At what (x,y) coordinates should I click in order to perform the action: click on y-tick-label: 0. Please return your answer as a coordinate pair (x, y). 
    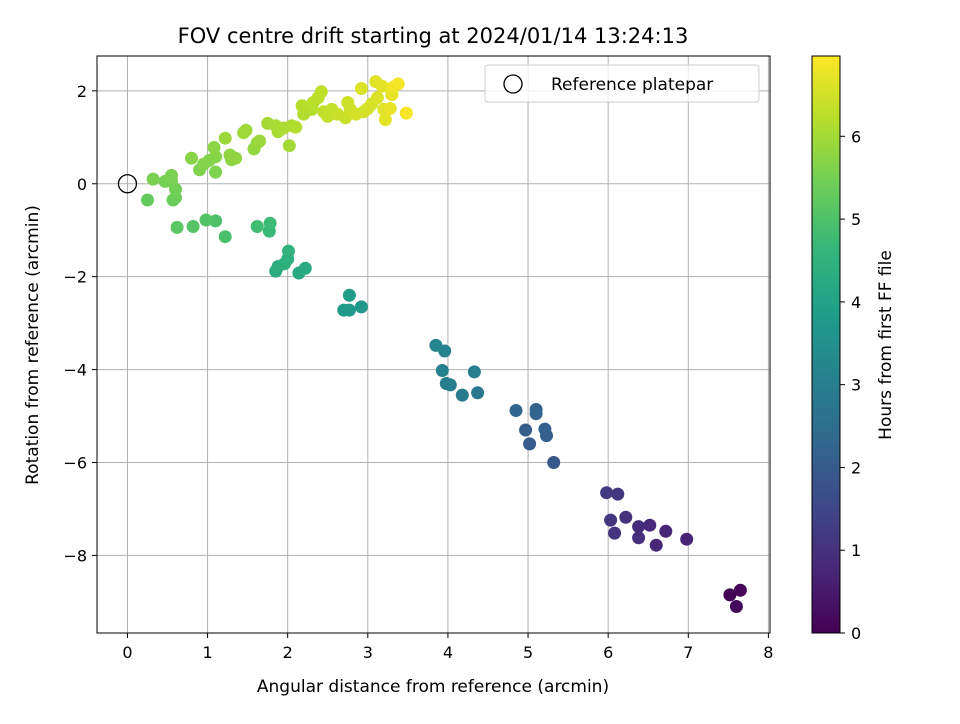
    Looking at the image, I should click on (82, 184).